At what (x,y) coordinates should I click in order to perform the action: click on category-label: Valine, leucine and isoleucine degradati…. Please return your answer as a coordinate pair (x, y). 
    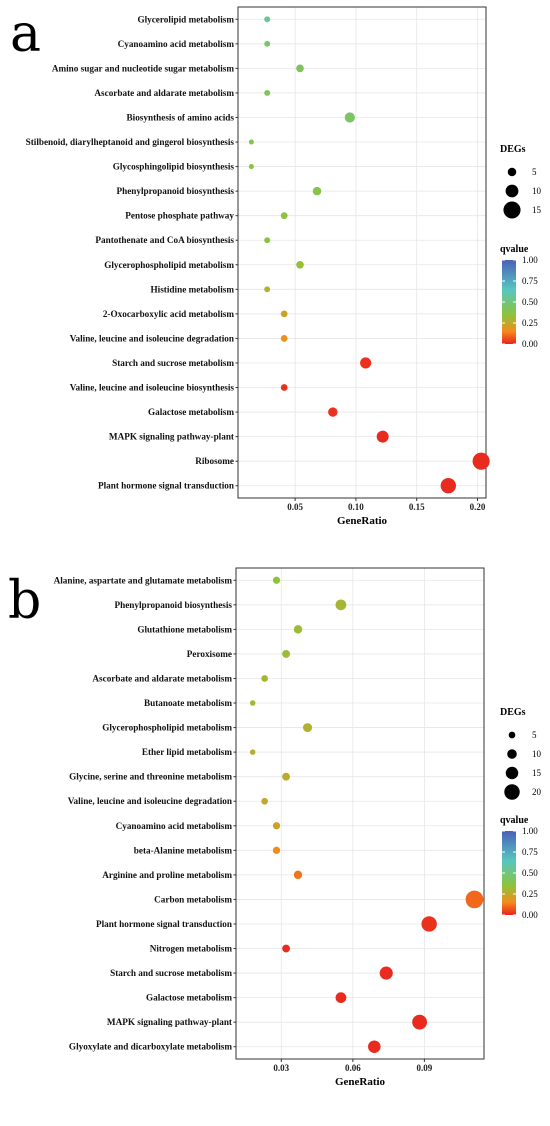
    Looking at the image, I should click on (152, 338).